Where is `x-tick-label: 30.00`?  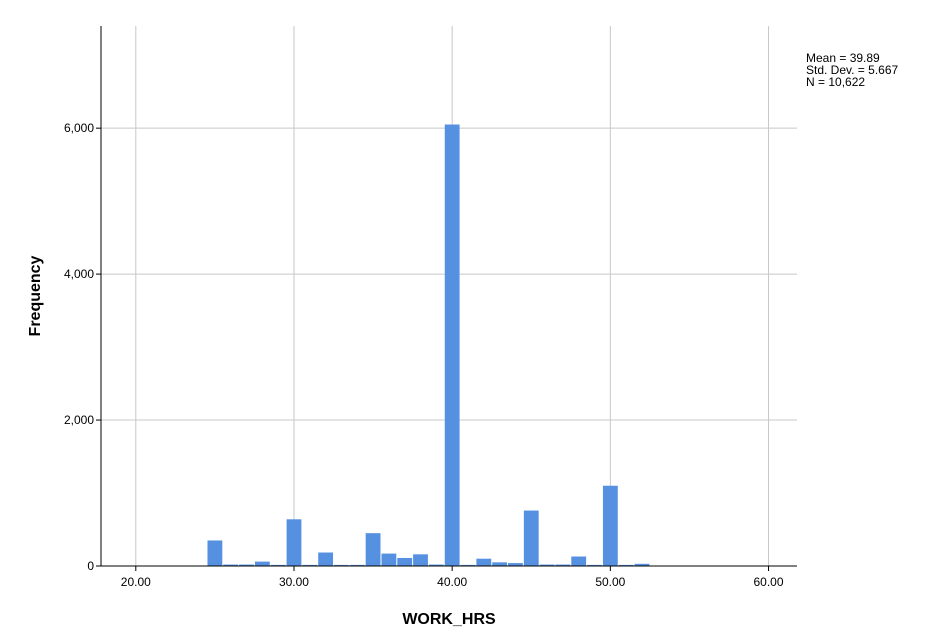 x-tick-label: 30.00 is located at coordinates (294, 582).